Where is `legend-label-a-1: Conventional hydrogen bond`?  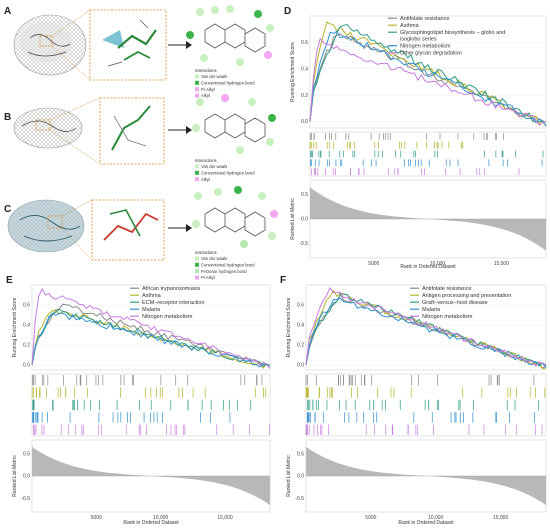 legend-label-a-1: Conventional hydrogen bond is located at coordinates (228, 82).